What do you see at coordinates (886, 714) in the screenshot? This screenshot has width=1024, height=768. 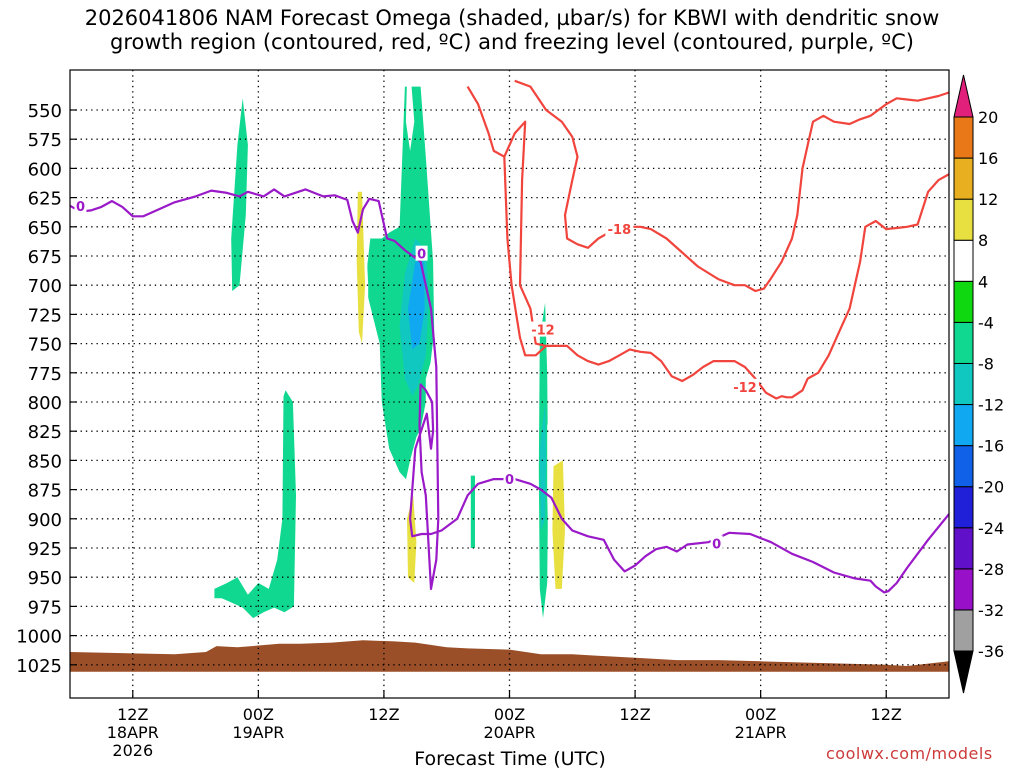 I see `xtick-label-78-0: 12Z` at bounding box center [886, 714].